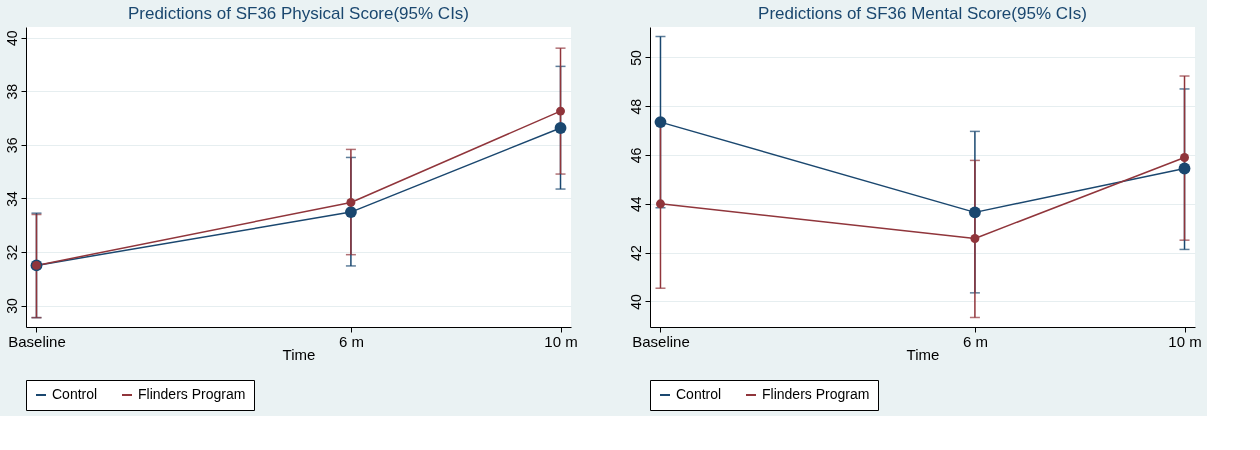 The image size is (1260, 450). Describe the element at coordinates (635, 155) in the screenshot. I see `y-tick-label: 46` at that location.